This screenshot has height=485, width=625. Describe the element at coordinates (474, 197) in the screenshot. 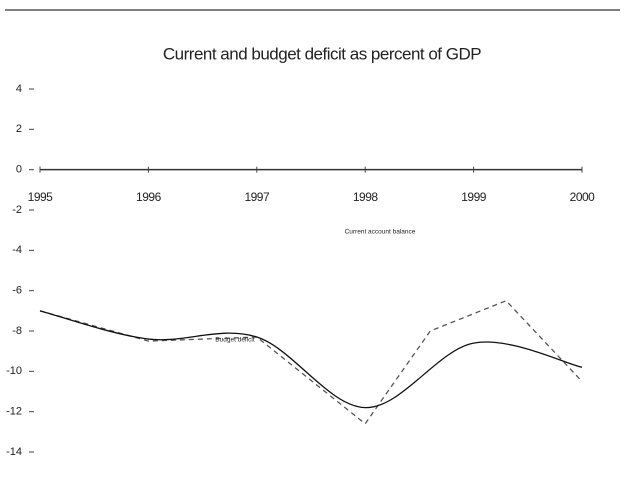

I see `x-tick-label: 1999` at that location.